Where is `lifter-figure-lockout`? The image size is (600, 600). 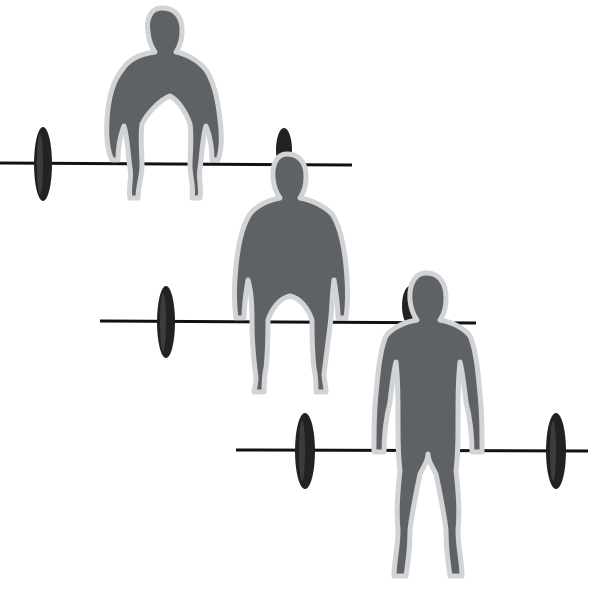 lifter-figure-lockout is located at coordinates (428, 424).